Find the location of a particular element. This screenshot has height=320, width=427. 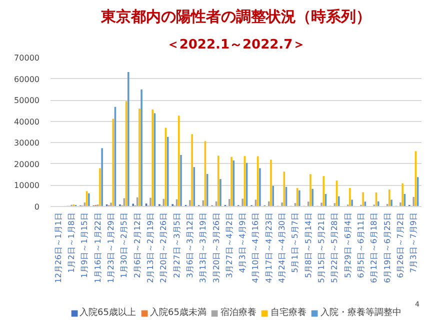

x-tick-label: 7月3日～7月9日 is located at coordinates (413, 242).